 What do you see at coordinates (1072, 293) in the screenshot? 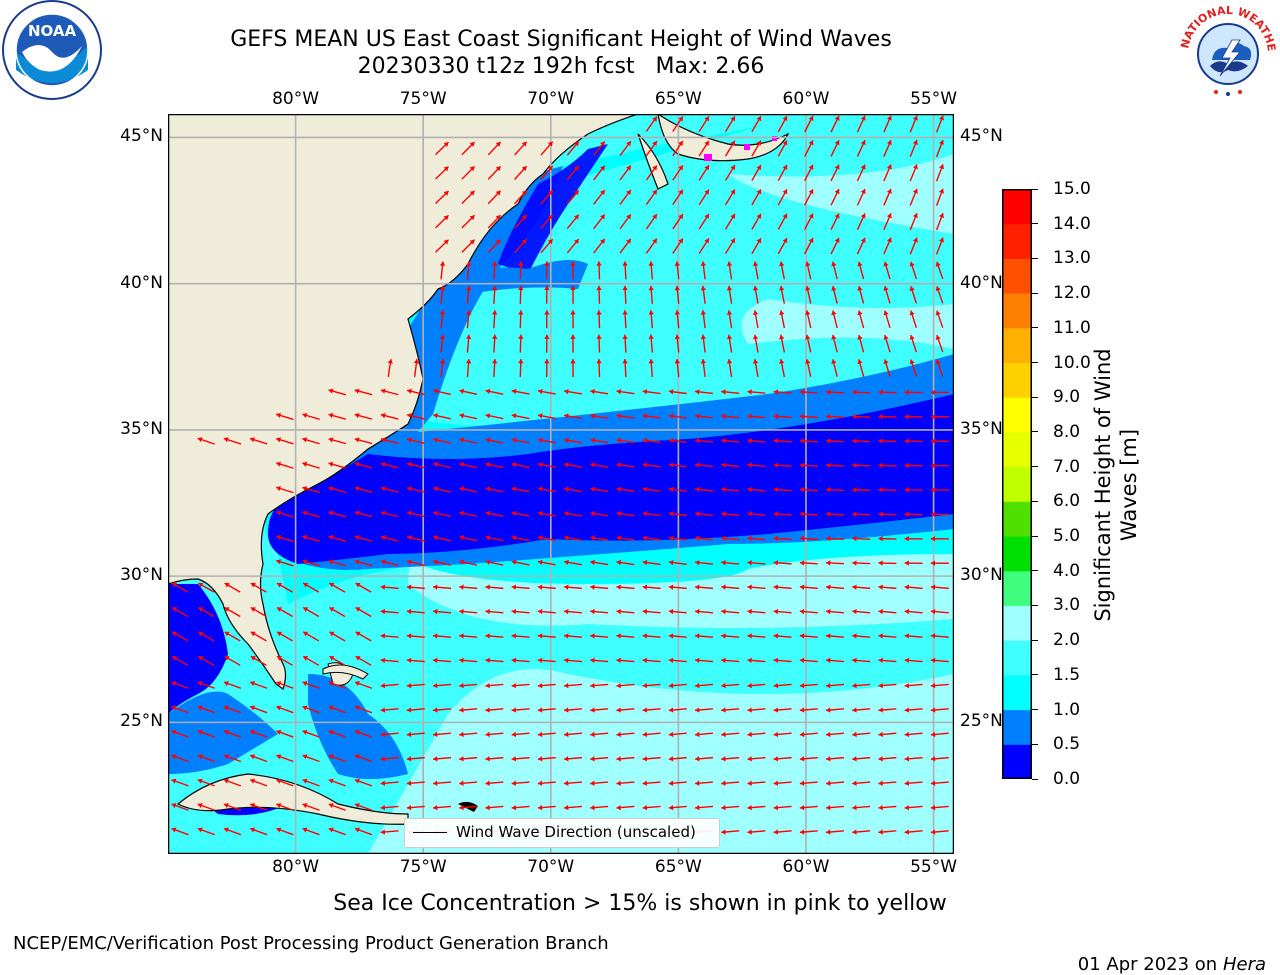
I see `colorbar-tick: 12.0` at bounding box center [1072, 293].